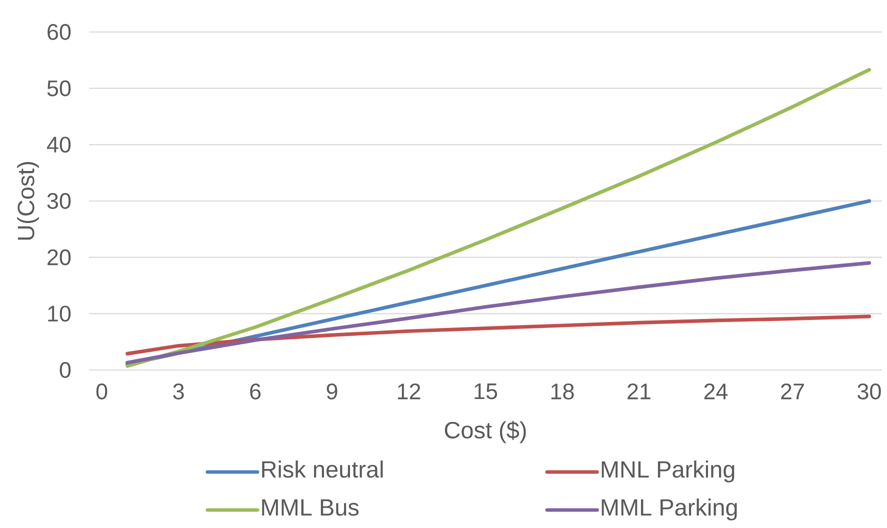  I want to click on x-tick-label: 6, so click(255, 392).